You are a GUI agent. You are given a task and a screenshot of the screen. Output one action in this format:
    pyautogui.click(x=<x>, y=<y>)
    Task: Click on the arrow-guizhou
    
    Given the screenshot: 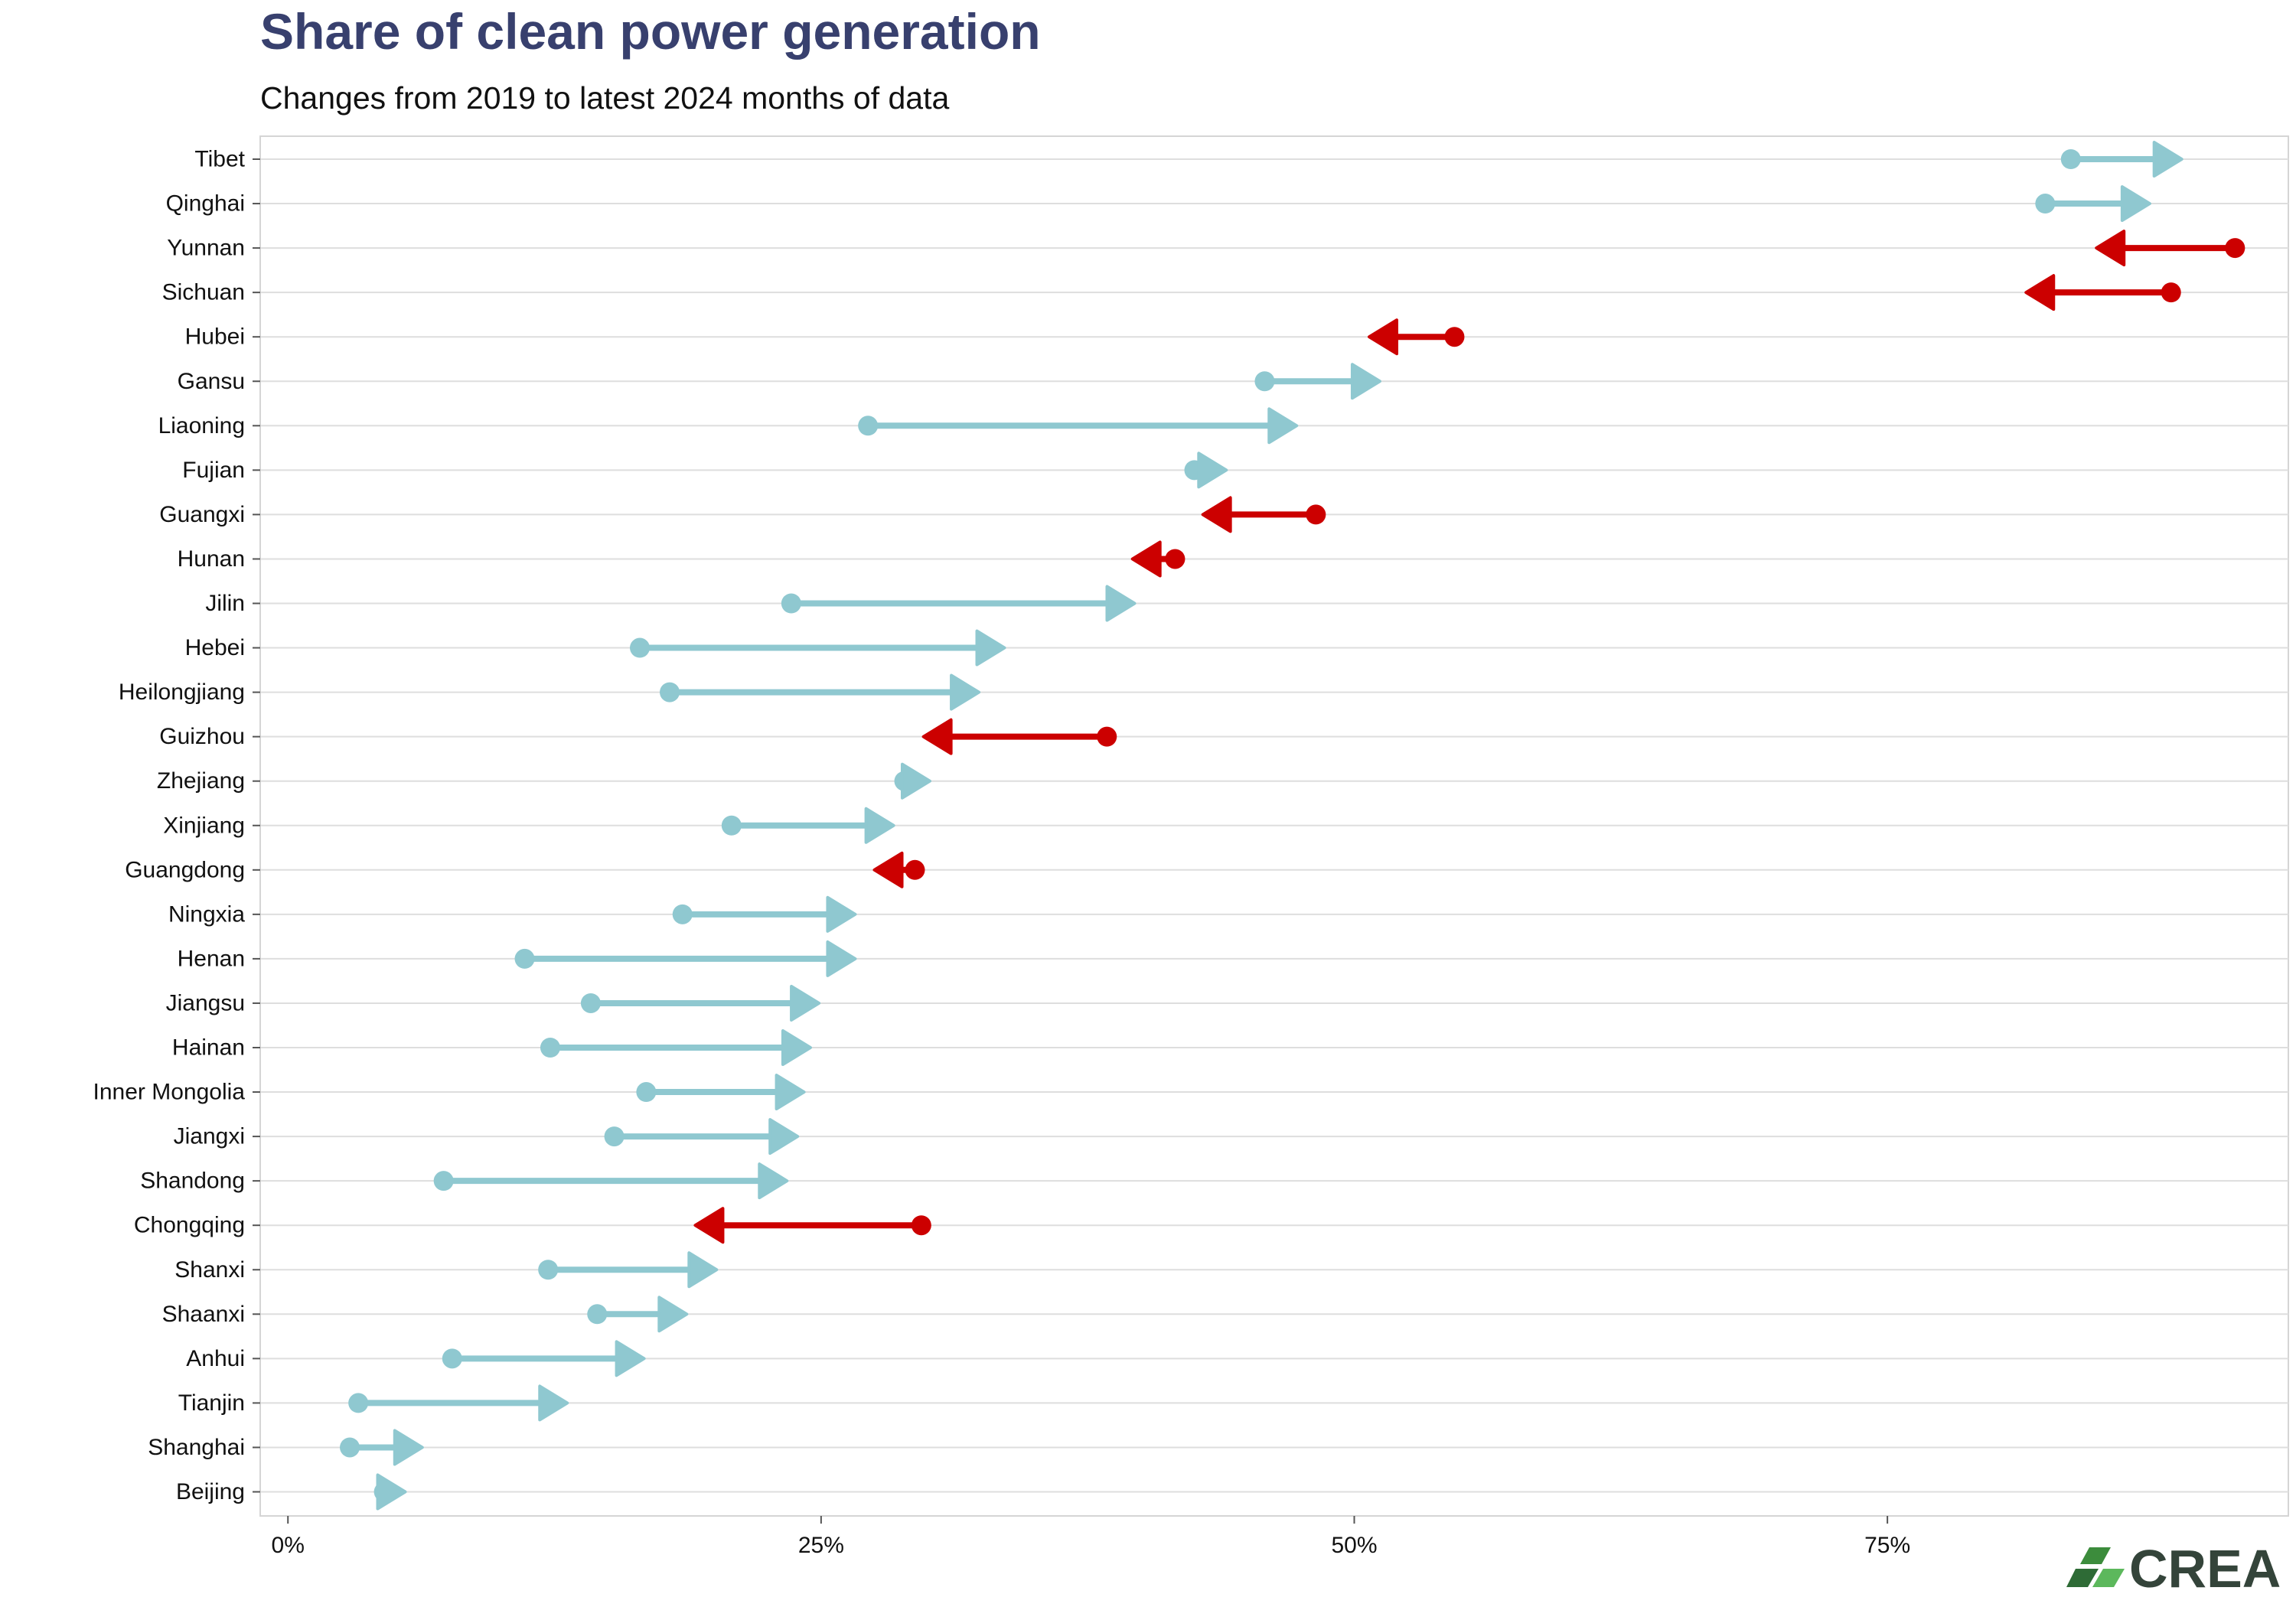 What is the action you would take?
    pyautogui.click(x=1019, y=736)
    